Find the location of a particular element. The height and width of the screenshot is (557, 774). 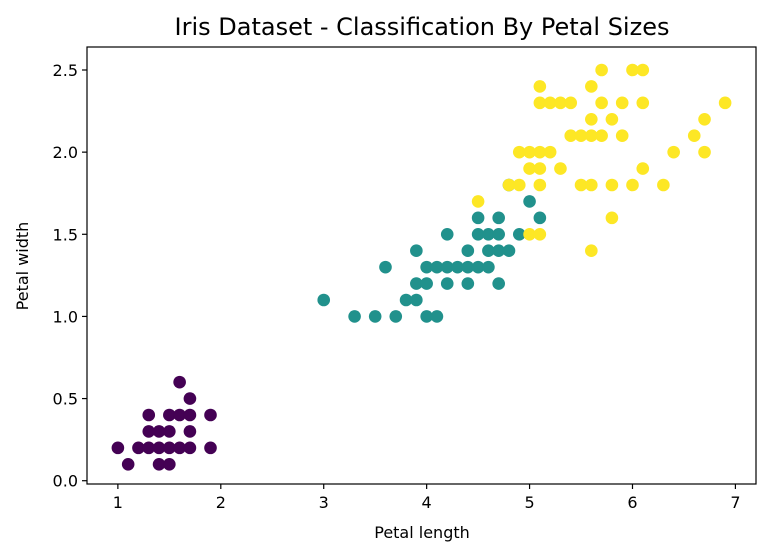

y-axis-label: Petal width is located at coordinates (22, 266).